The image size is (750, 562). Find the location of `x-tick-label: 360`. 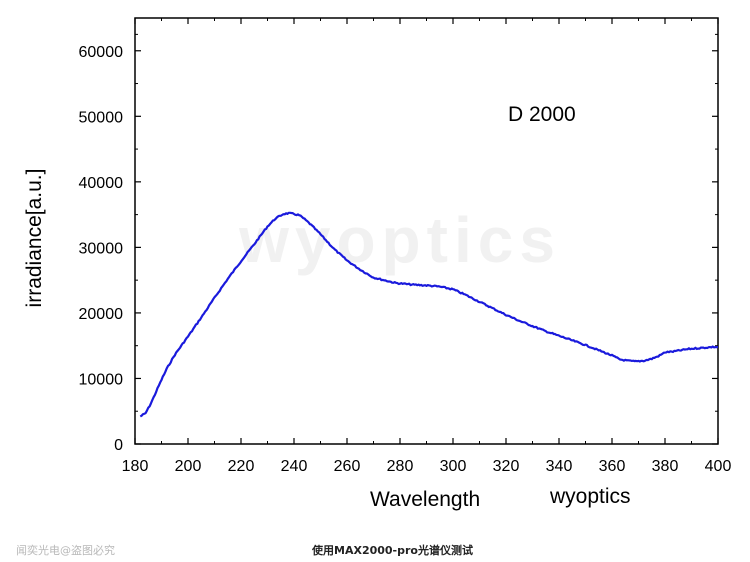

x-tick-label: 360 is located at coordinates (612, 466).